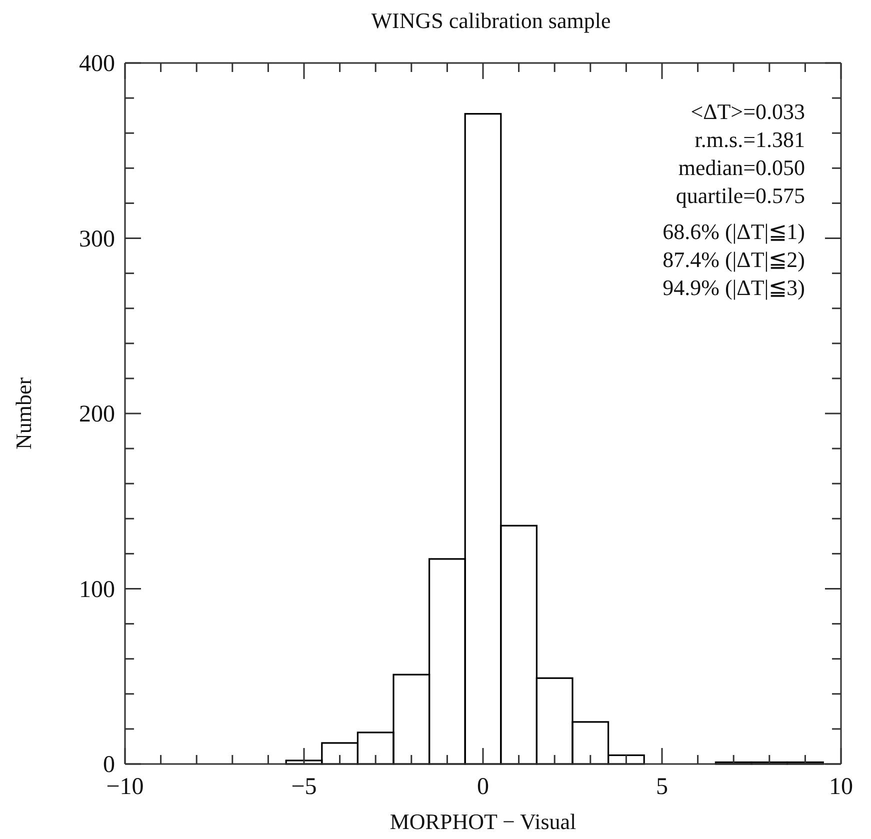 The image size is (871, 839). What do you see at coordinates (97, 589) in the screenshot?
I see `y-tick-label: 100` at bounding box center [97, 589].